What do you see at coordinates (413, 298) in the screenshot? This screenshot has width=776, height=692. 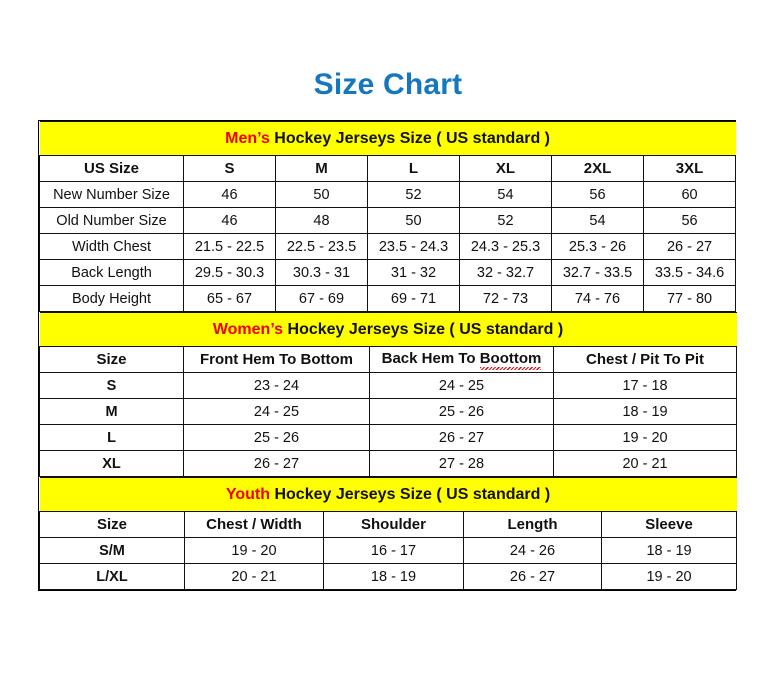 I see `table-cell: 69 - 71` at bounding box center [413, 298].